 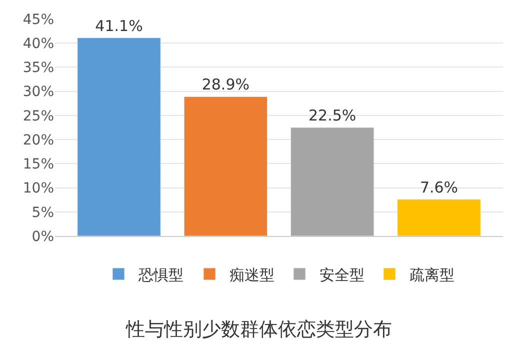 What do you see at coordinates (258, 329) in the screenshot?
I see `text: 性与性别少数群体依恋类型分布` at bounding box center [258, 329].